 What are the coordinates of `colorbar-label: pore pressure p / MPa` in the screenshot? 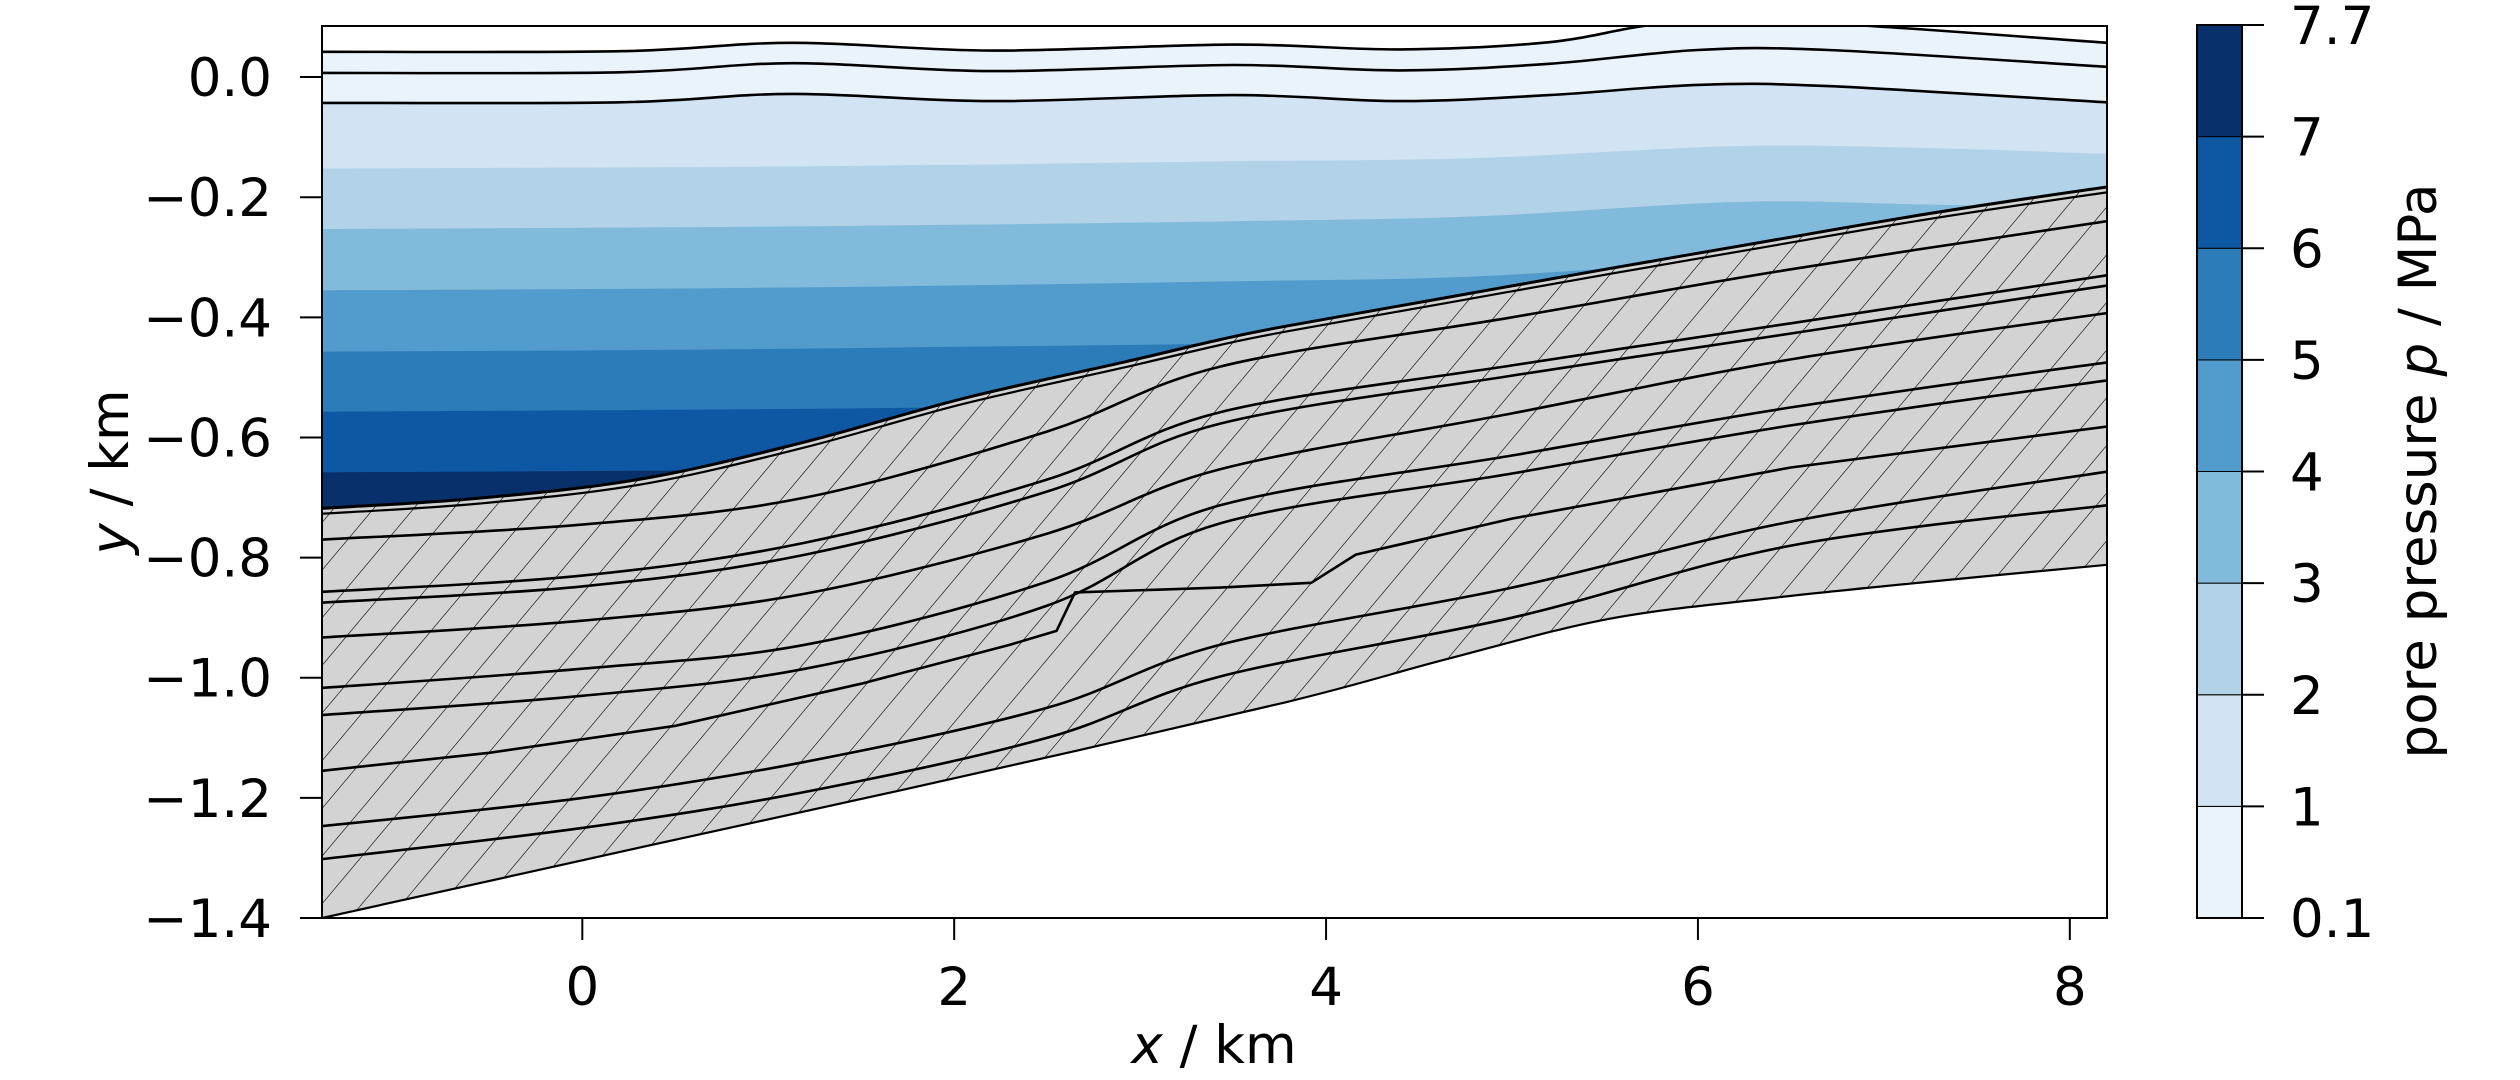 It's located at (2418, 471).